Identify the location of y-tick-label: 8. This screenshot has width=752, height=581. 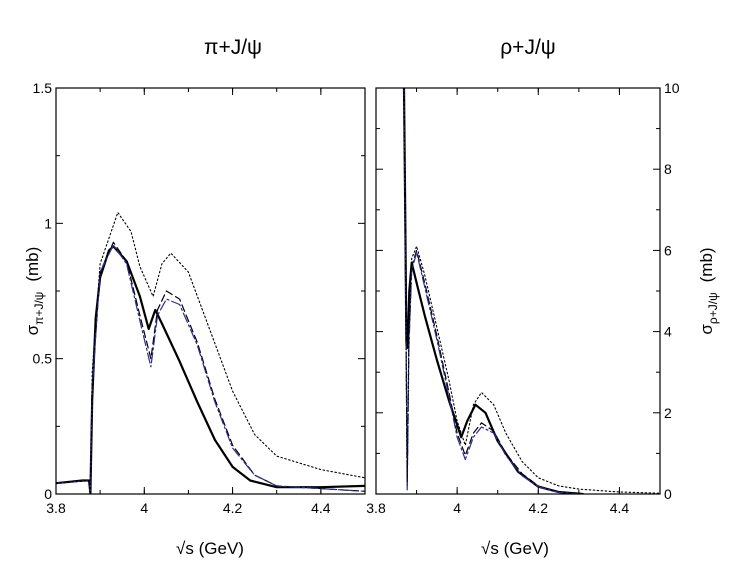
(668, 169).